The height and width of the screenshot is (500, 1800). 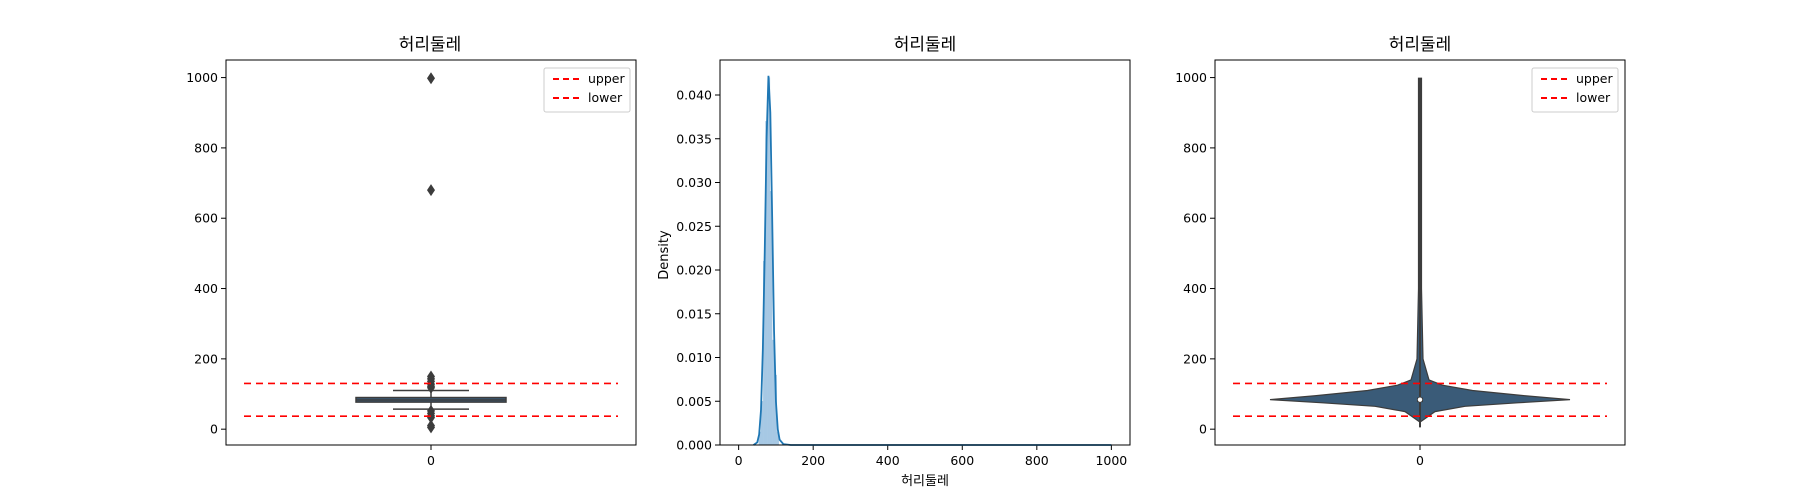 What do you see at coordinates (694, 401) in the screenshot?
I see `density-ytick-label: 0.005` at bounding box center [694, 401].